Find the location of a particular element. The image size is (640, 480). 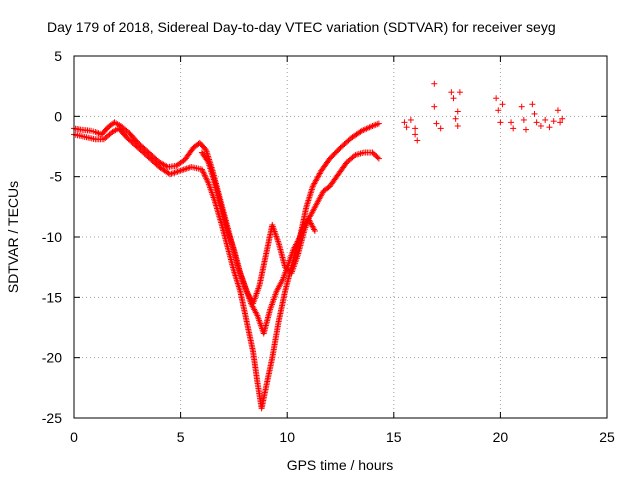

y-tick-label: 0 is located at coordinates (58, 116).